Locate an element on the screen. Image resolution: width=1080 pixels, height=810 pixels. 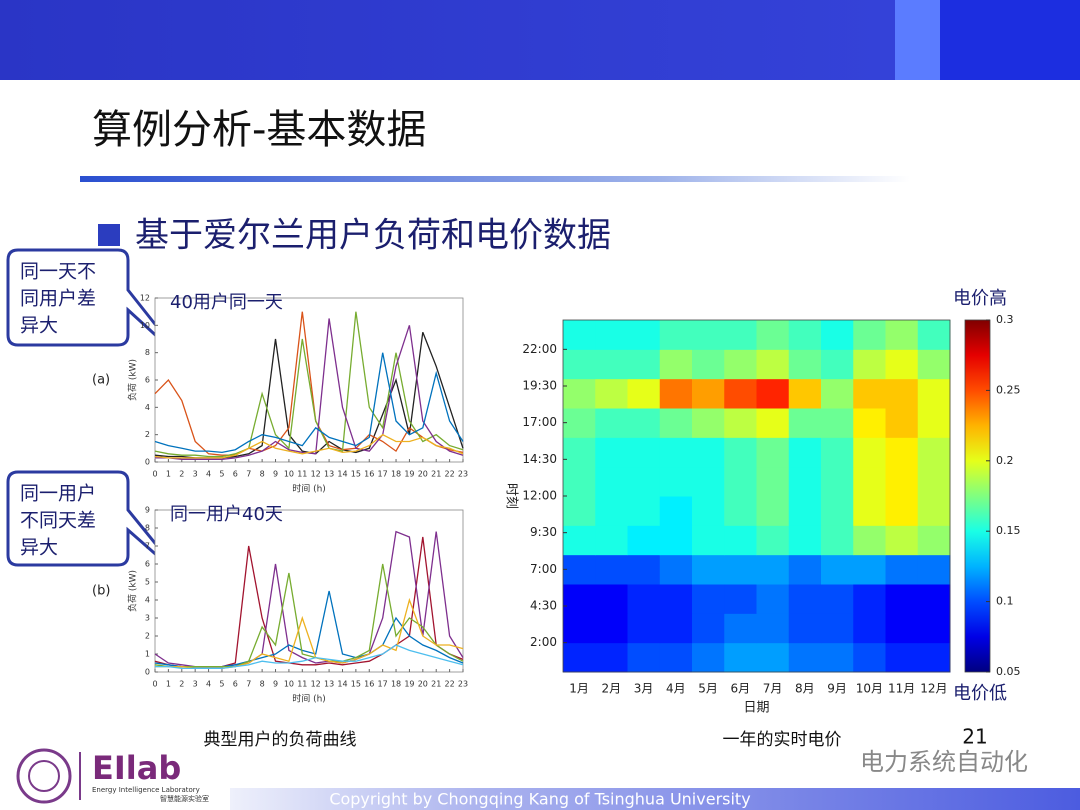
callout-box is located at coordinates (96, 306).